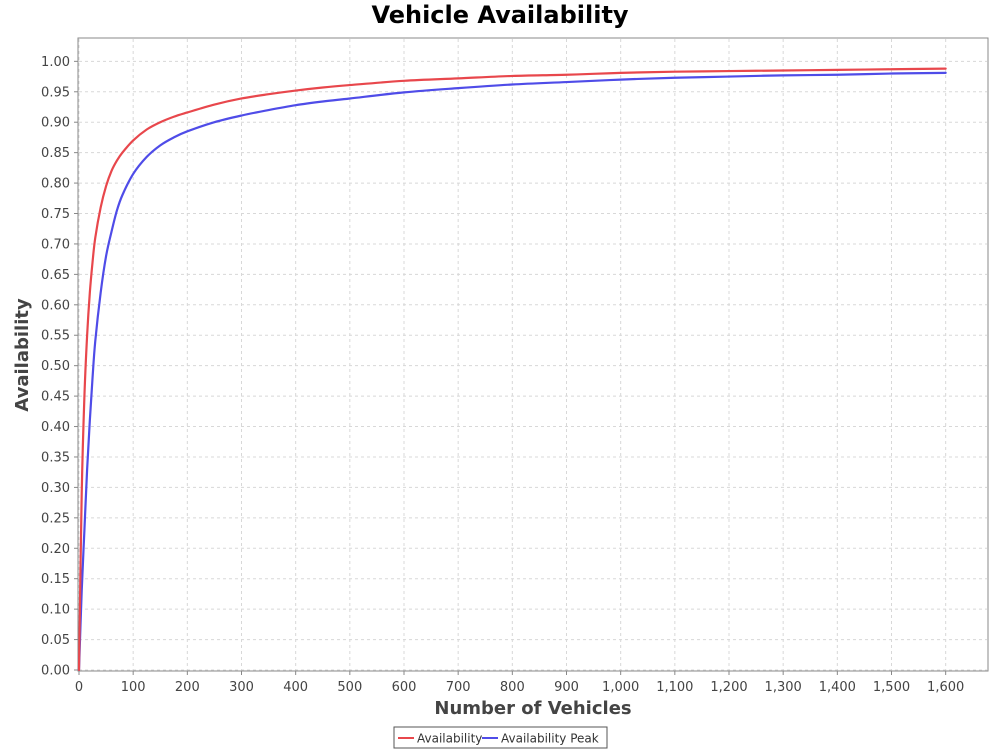 The height and width of the screenshot is (750, 1000). I want to click on x-tick-label: 1,200, so click(728, 687).